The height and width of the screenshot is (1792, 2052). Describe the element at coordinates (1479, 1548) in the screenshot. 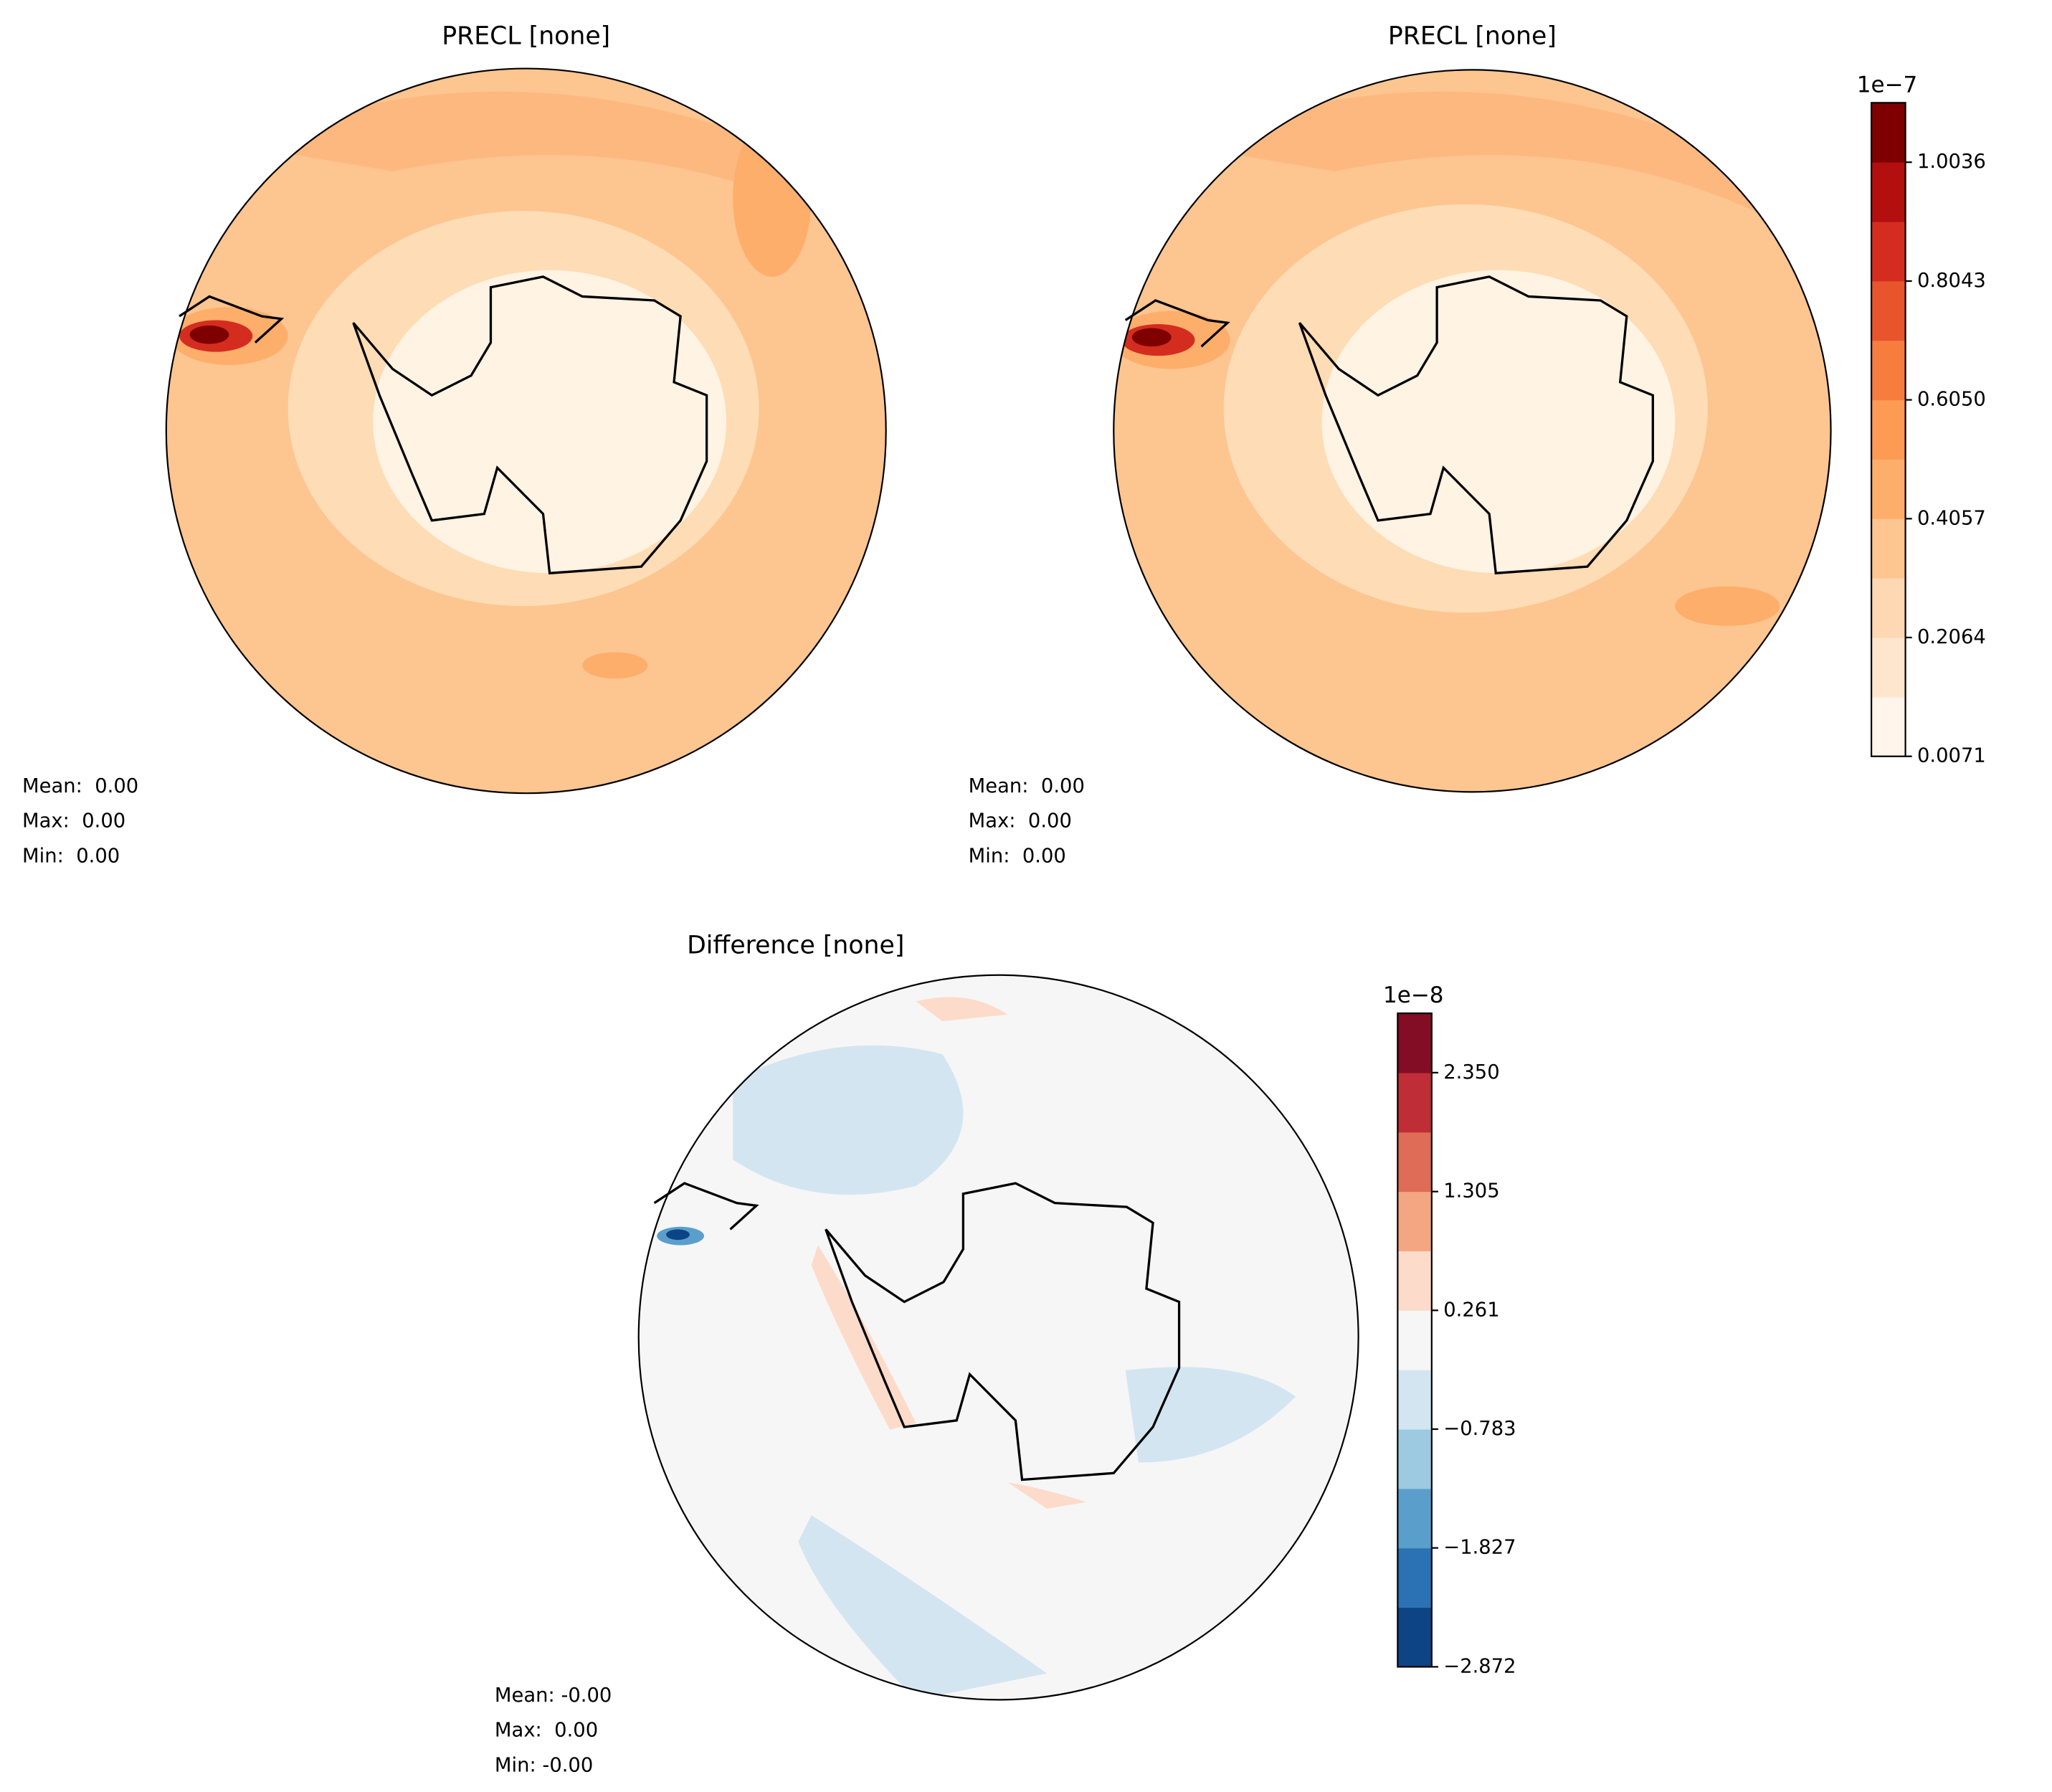

I see `colorbar-tick-label: −1.827` at that location.